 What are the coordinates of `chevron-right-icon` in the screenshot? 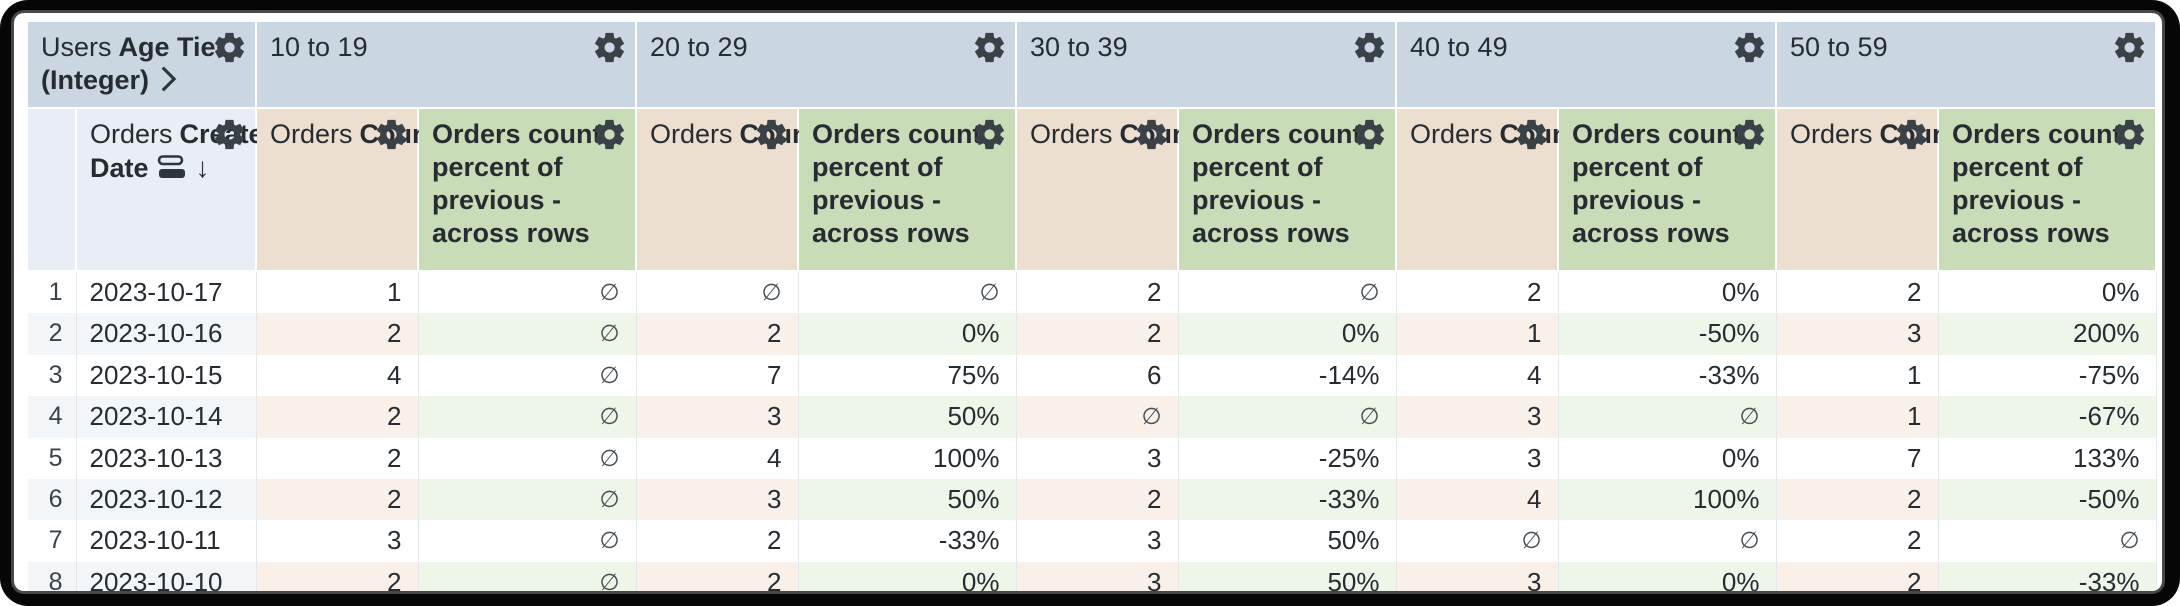 It's located at (168, 83).